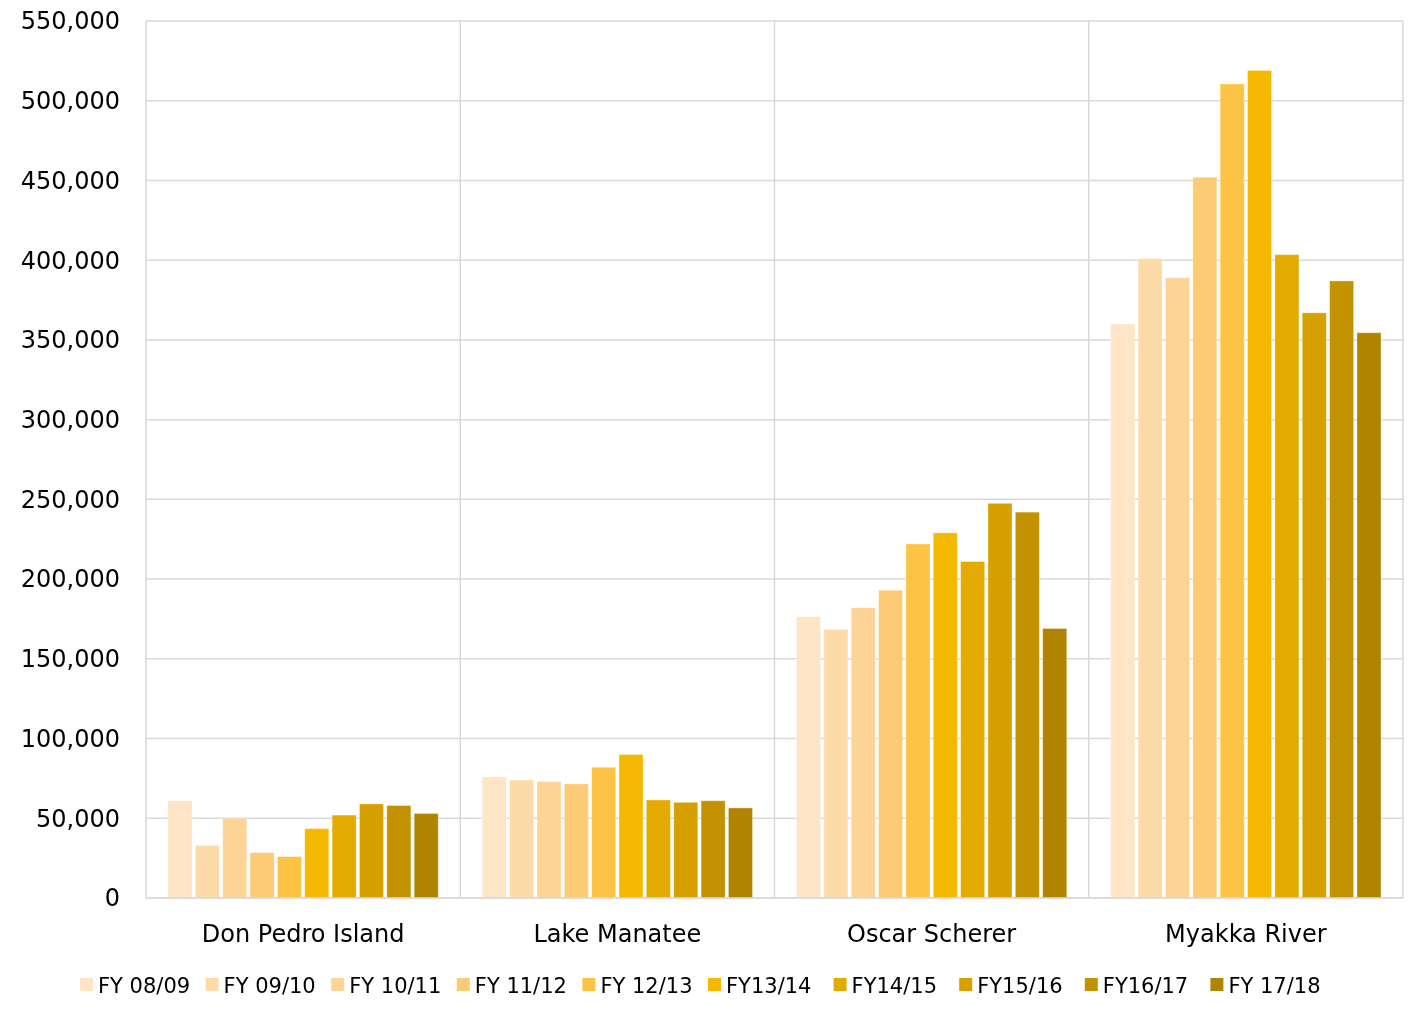 The image size is (1418, 1014). I want to click on legend-label: FY16/17, so click(1145, 986).